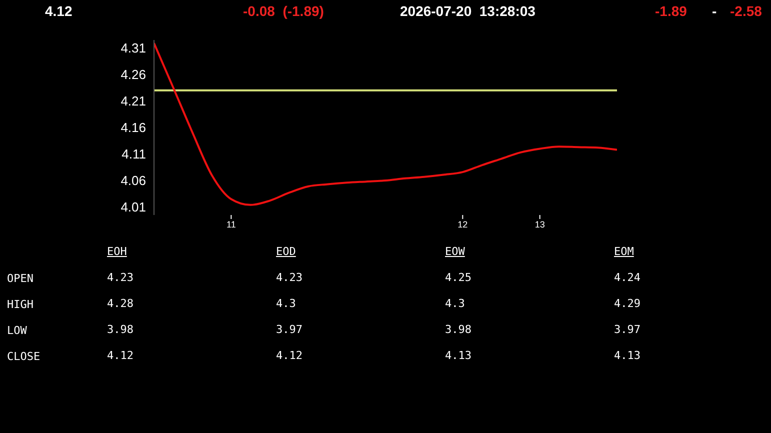 The image size is (771, 433). What do you see at coordinates (624, 251) in the screenshot?
I see `x-tick-label: EOM` at bounding box center [624, 251].